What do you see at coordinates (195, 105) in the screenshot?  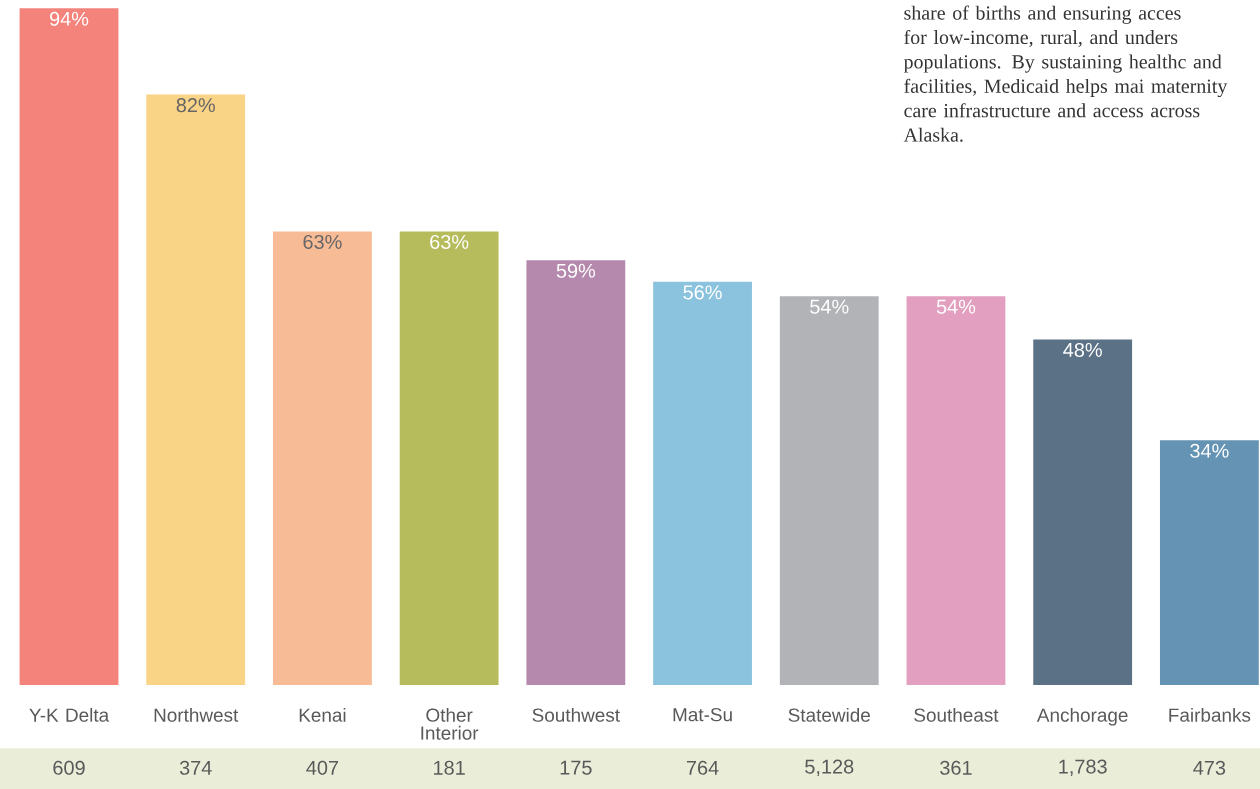 I see `data-label: 82%` at bounding box center [195, 105].